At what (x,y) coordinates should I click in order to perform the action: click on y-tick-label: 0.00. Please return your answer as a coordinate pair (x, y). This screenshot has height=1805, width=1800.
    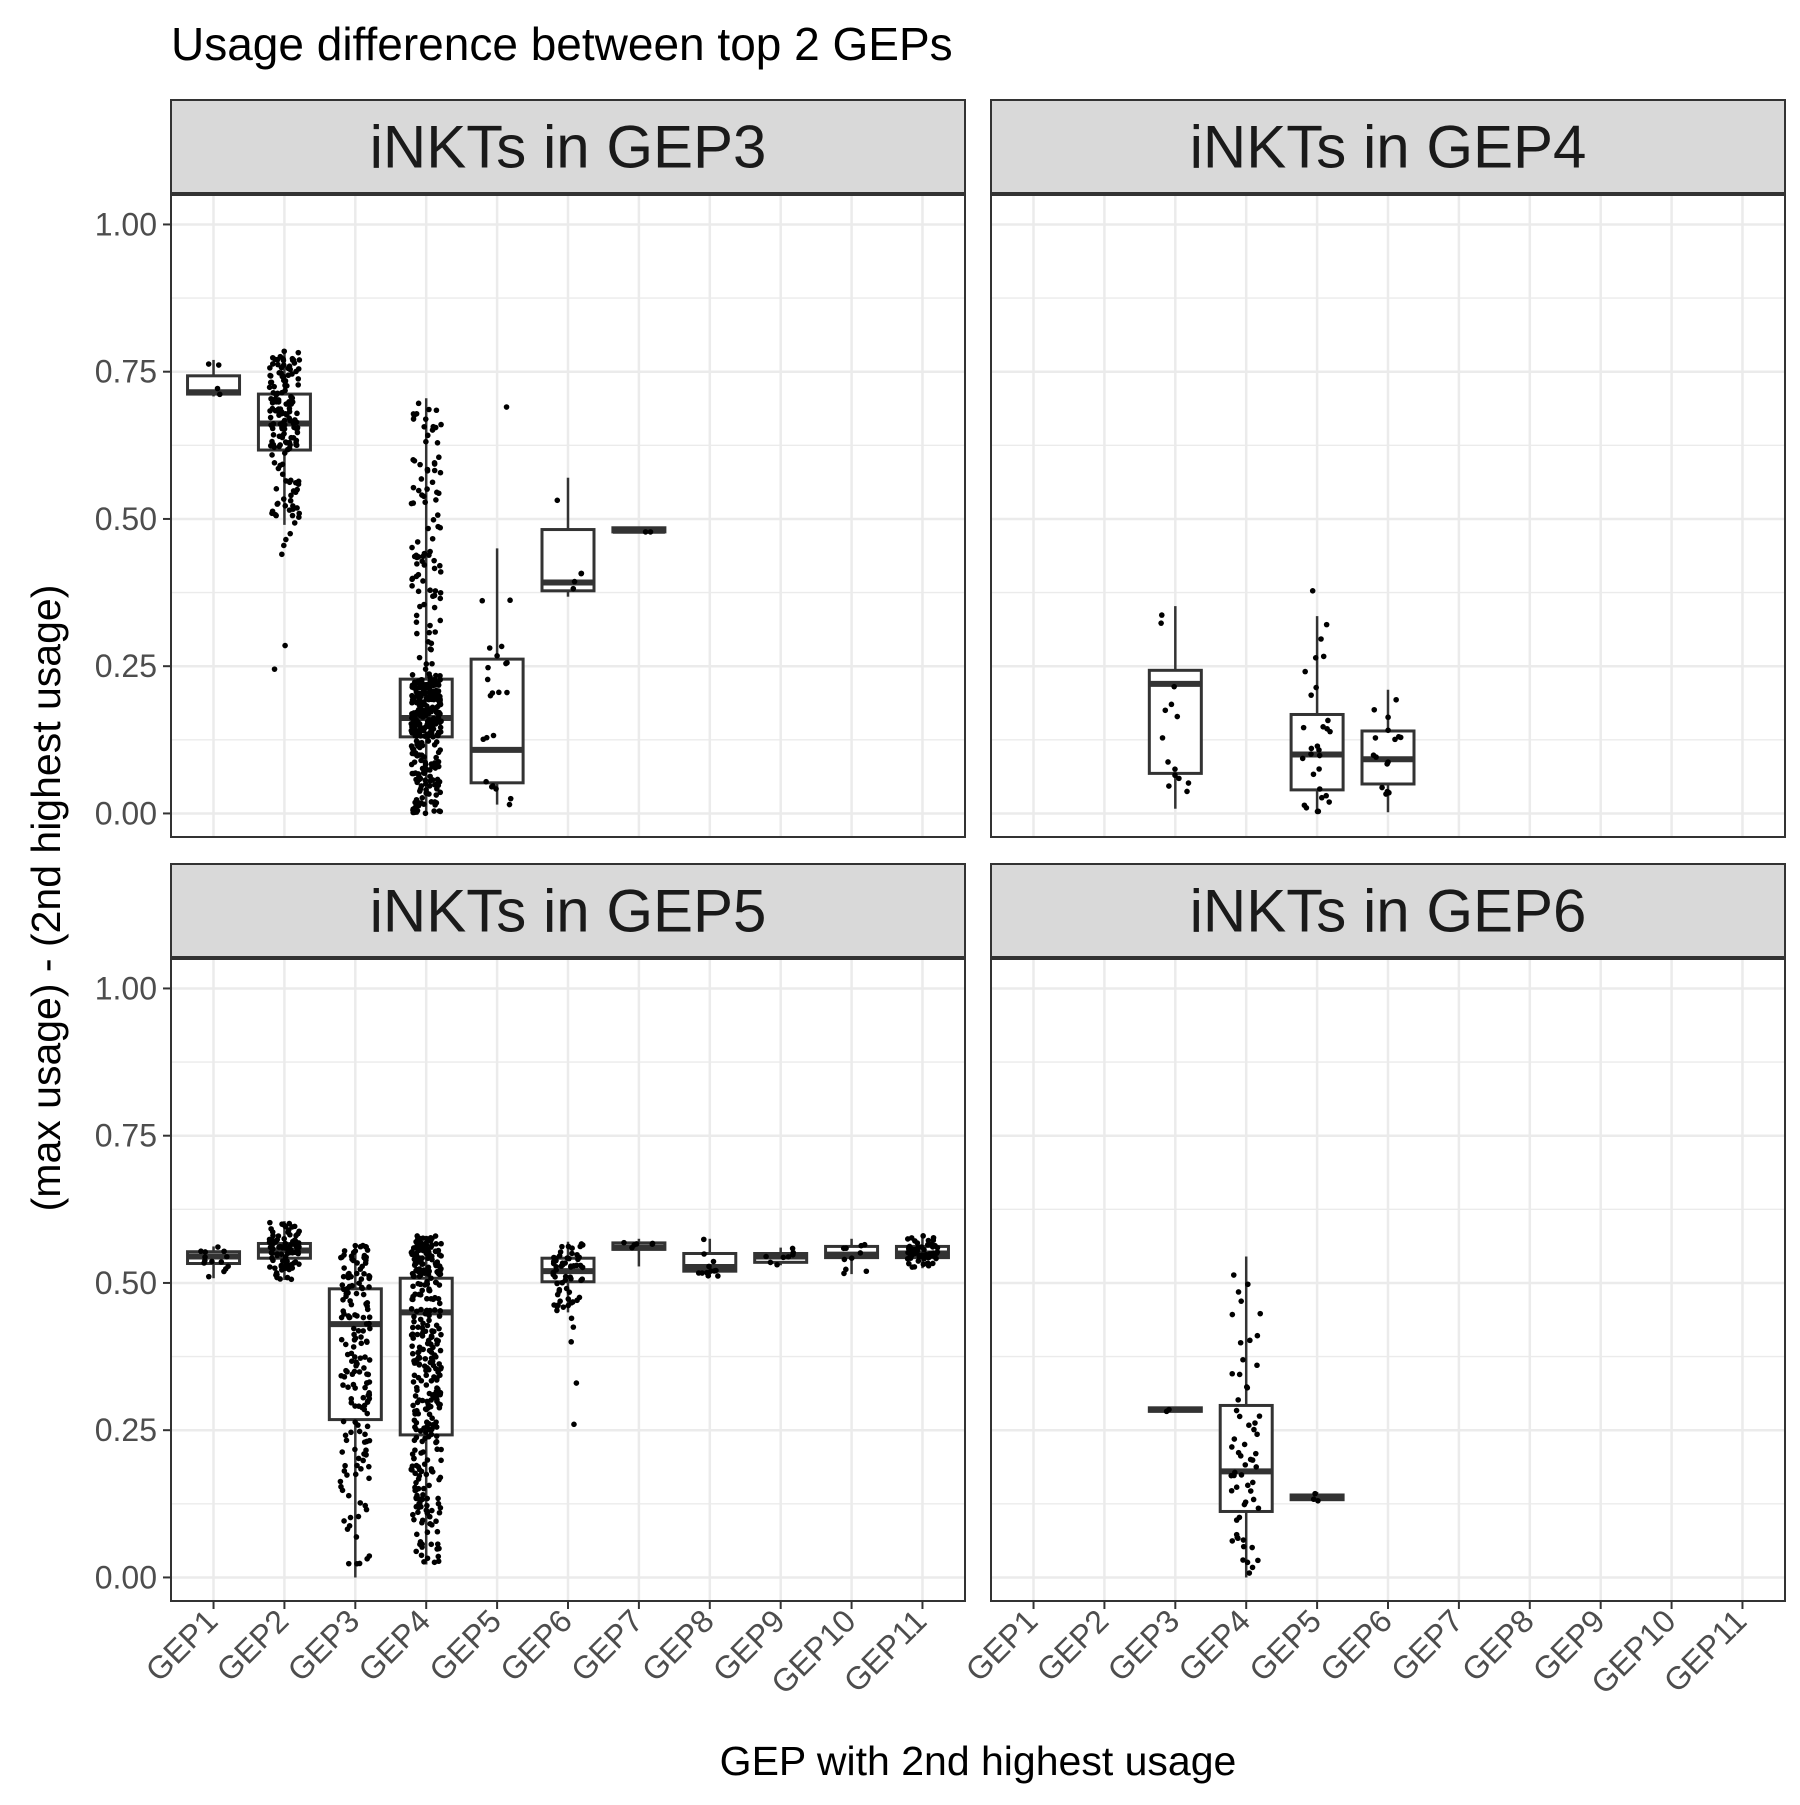
    Looking at the image, I should click on (126, 813).